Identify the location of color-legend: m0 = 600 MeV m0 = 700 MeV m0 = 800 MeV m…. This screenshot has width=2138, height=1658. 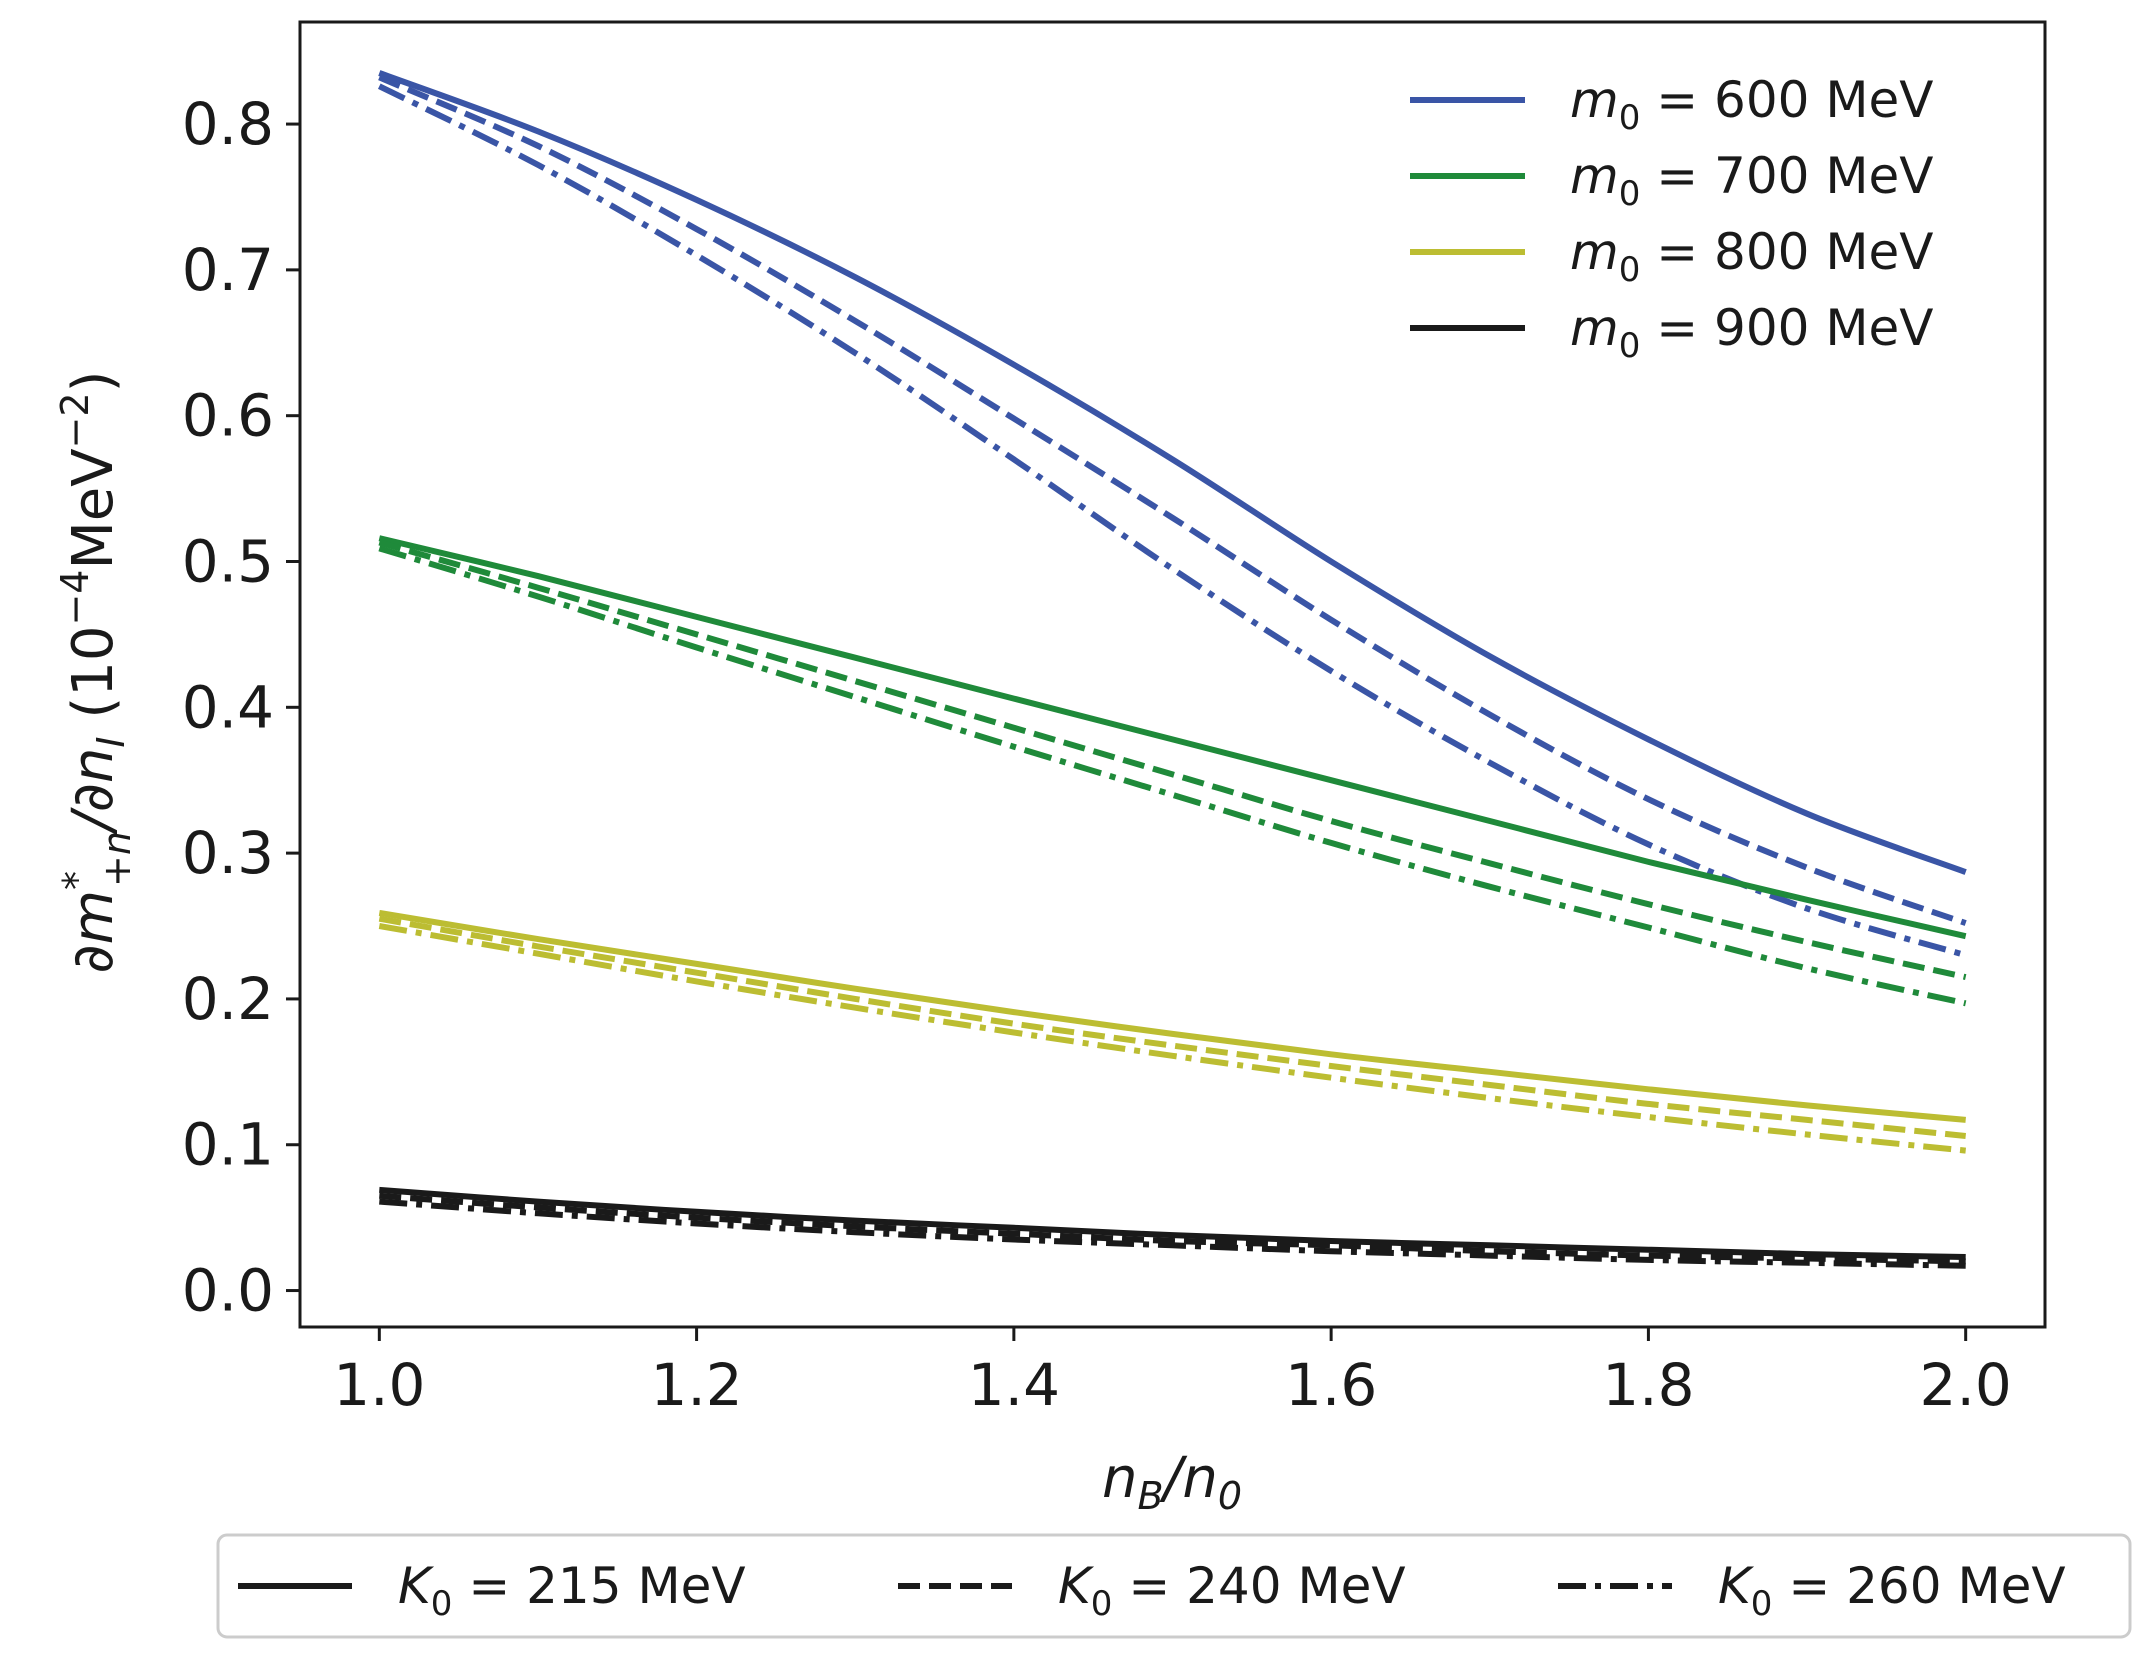
(1671, 218).